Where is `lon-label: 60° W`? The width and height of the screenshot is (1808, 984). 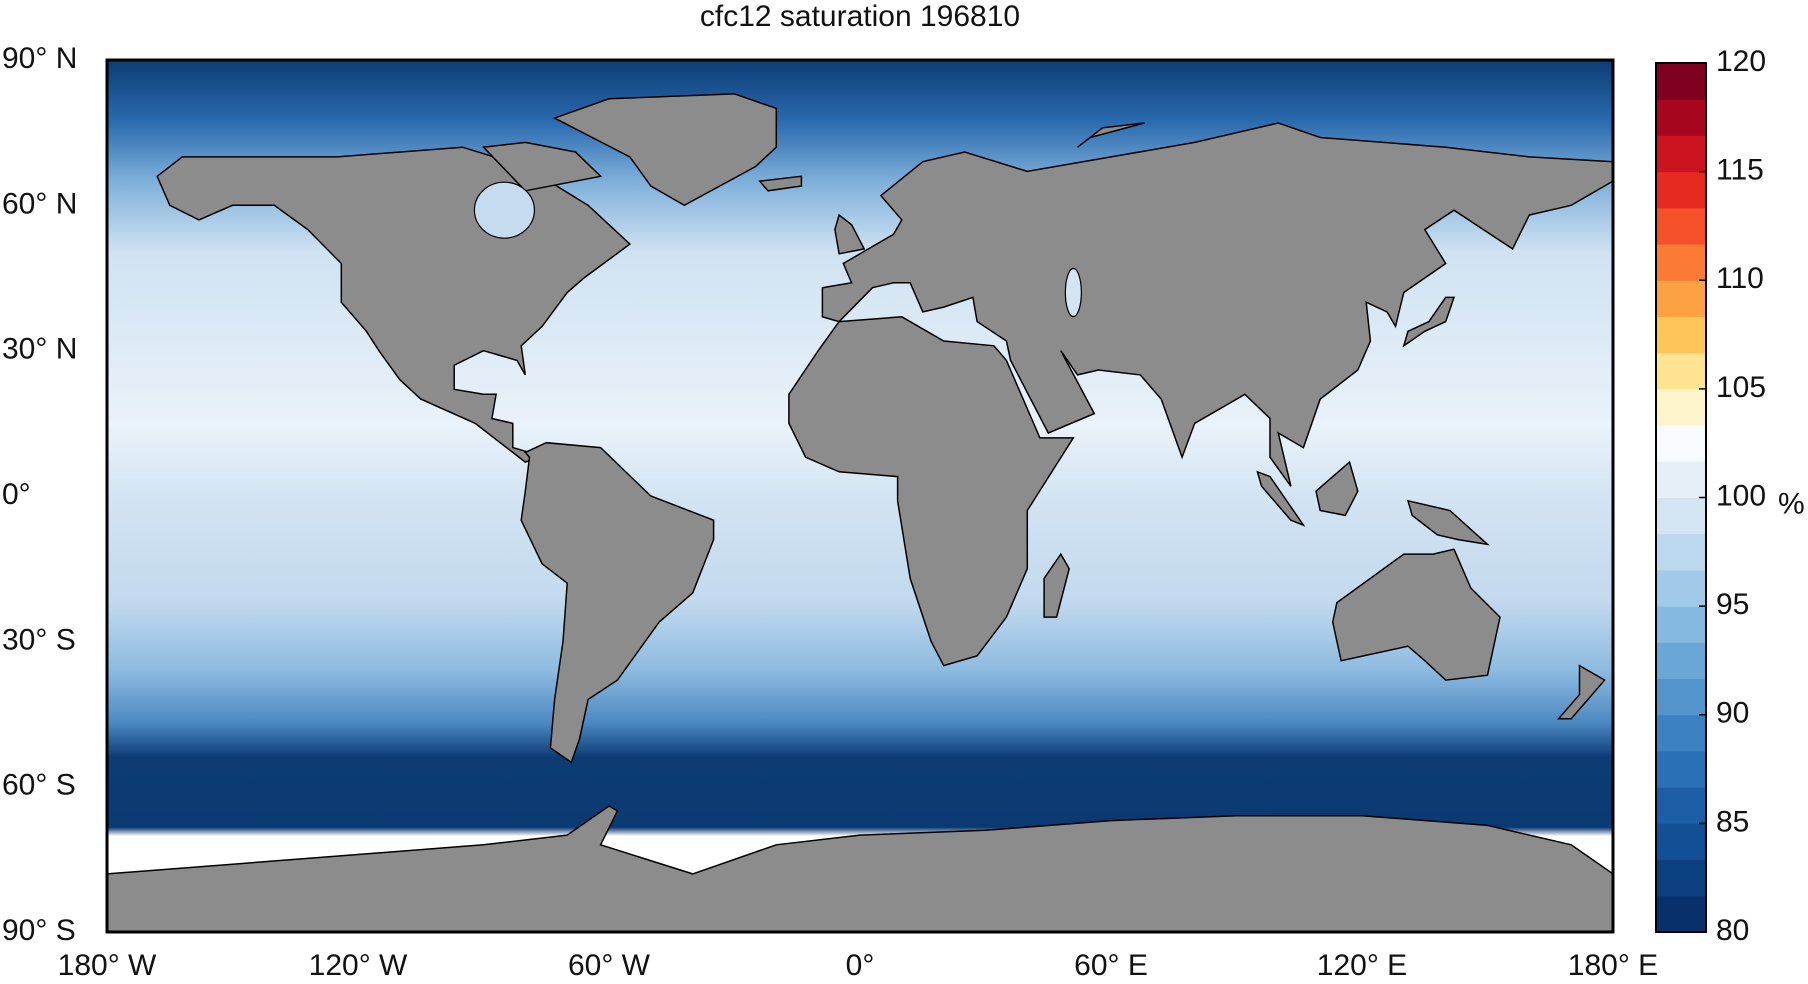
lon-label: 60° W is located at coordinates (609, 965).